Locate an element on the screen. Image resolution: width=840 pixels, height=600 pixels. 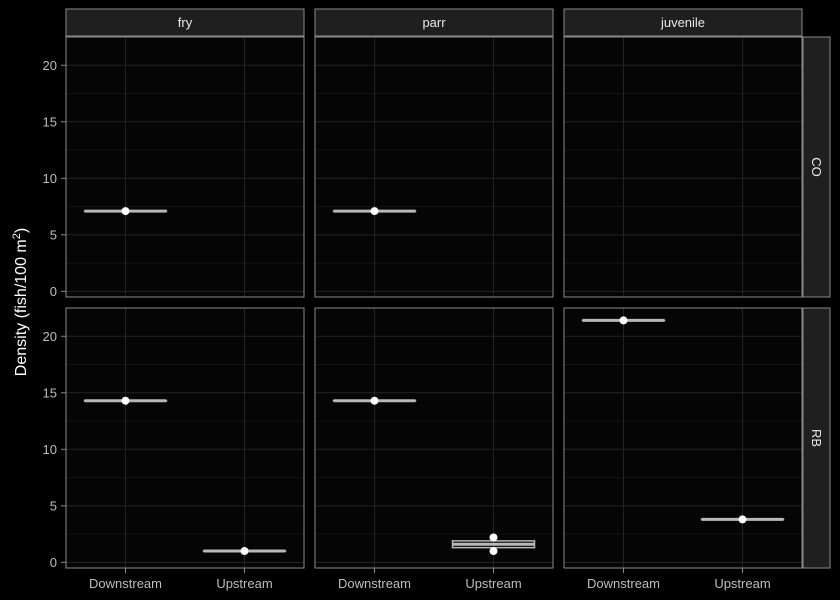
row-strip-label: CO is located at coordinates (816, 167).